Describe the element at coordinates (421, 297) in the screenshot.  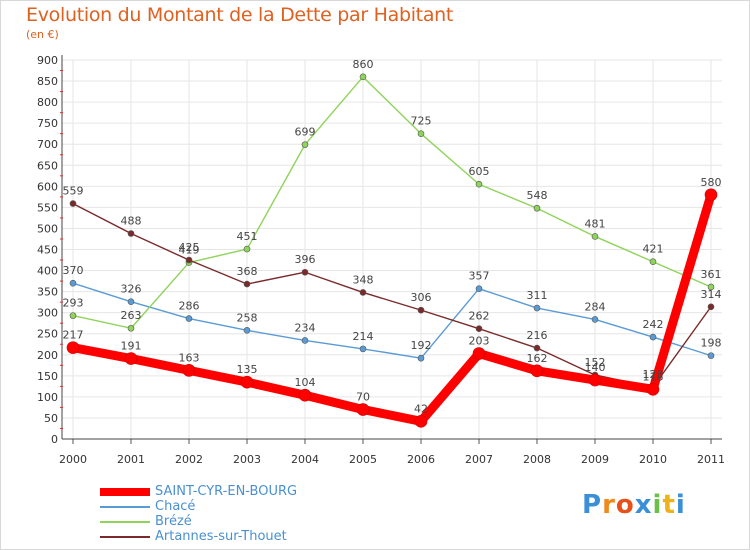
I see `data-label: 306` at that location.